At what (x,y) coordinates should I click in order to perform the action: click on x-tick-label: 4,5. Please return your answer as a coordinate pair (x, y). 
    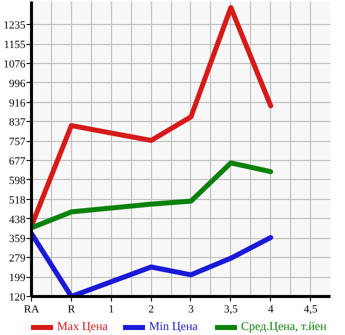
    Looking at the image, I should click on (311, 310).